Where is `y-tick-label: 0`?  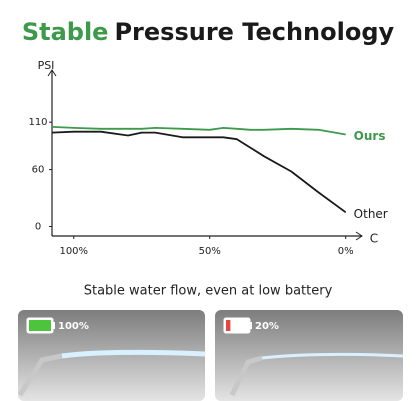
y-tick-label: 0 is located at coordinates (38, 227).